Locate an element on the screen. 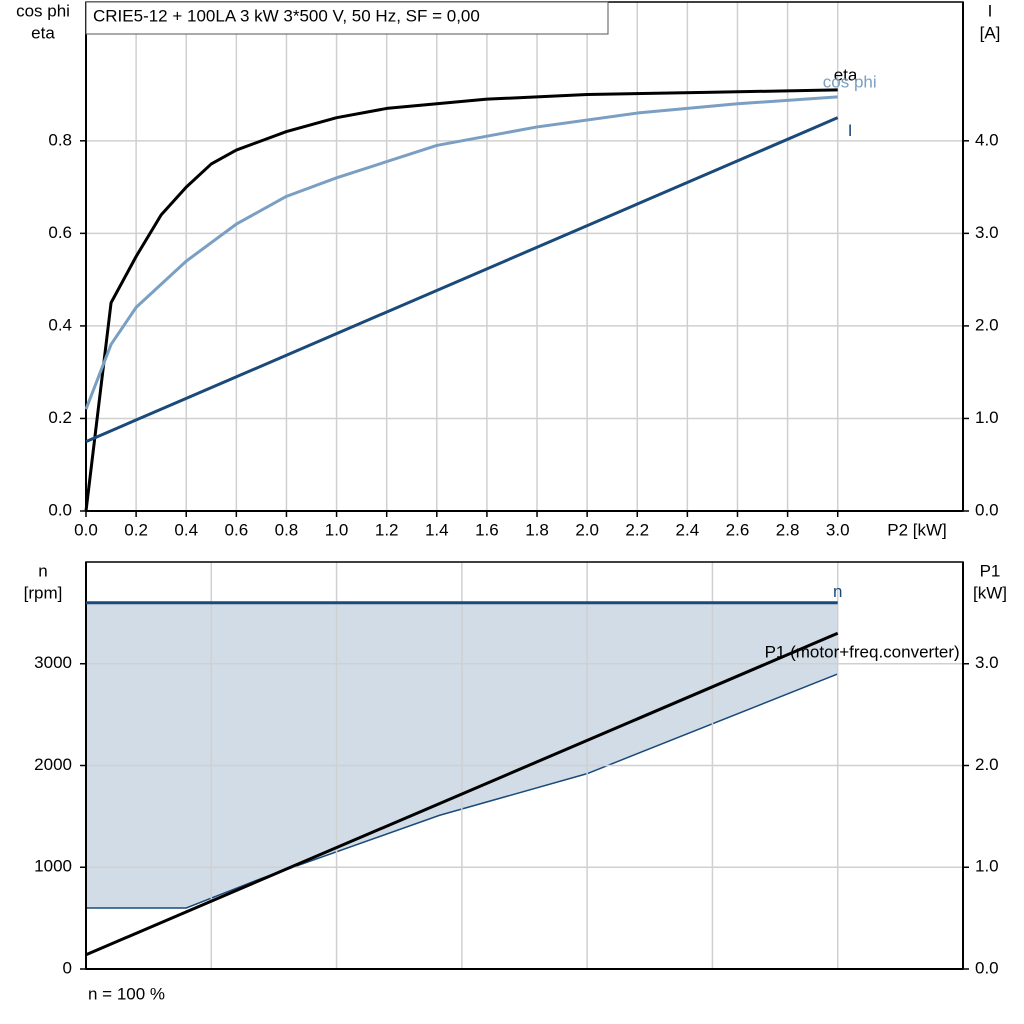  y-axis-label: [rpm] is located at coordinates (43, 592).